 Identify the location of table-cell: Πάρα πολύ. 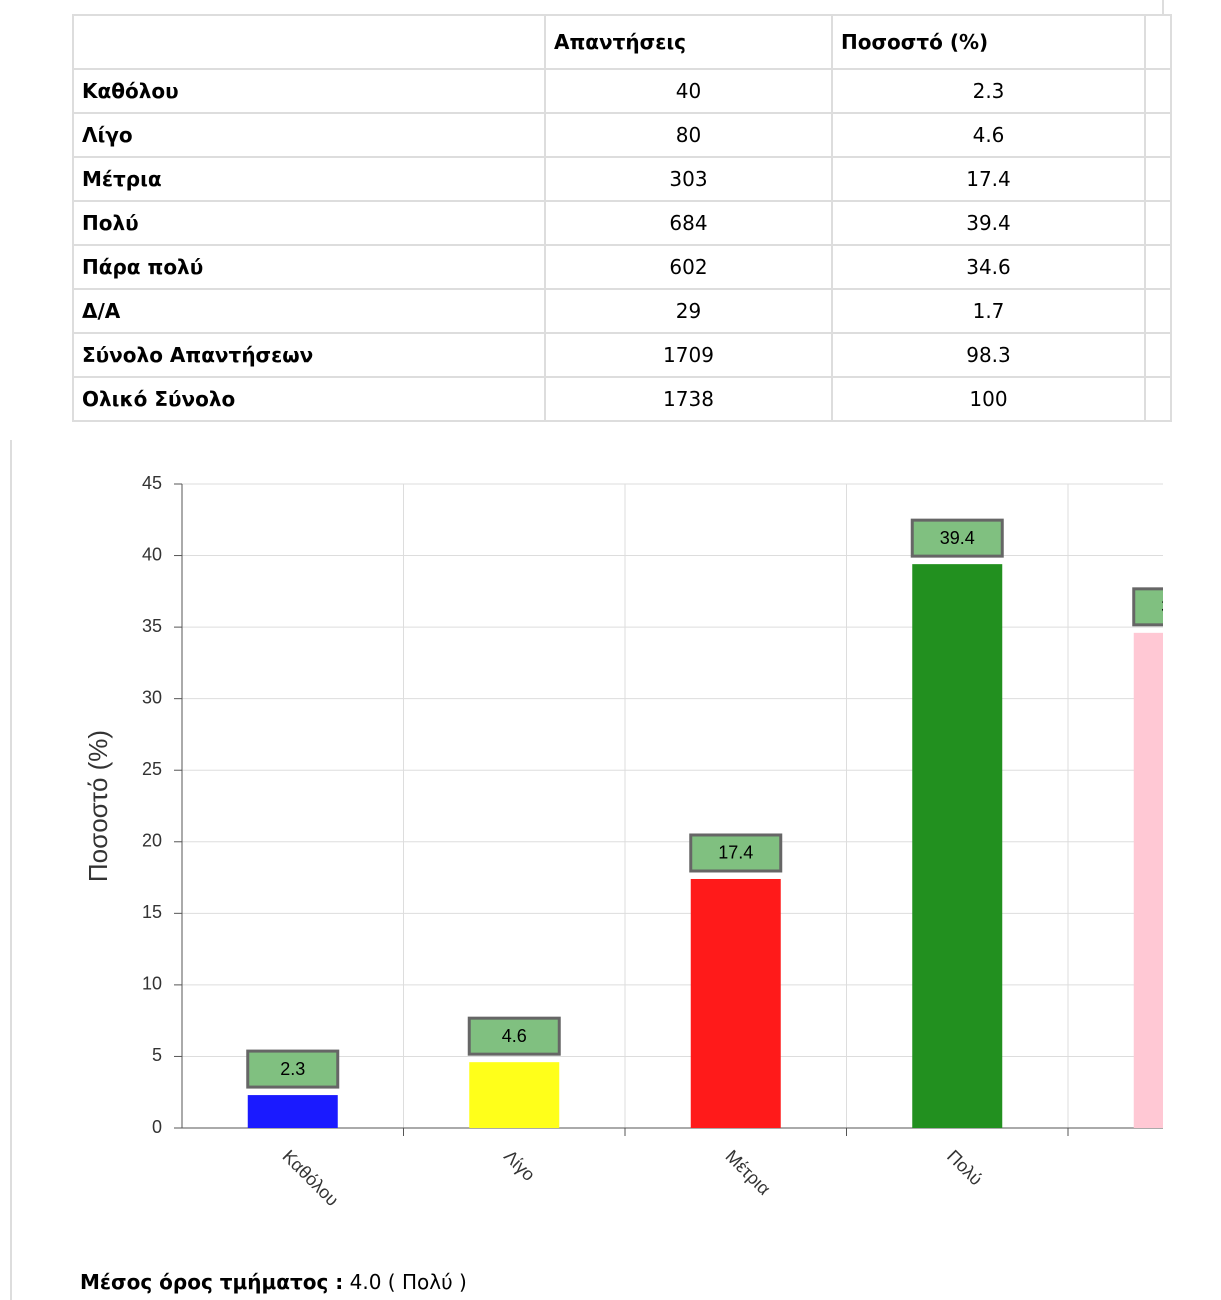
(309, 267).